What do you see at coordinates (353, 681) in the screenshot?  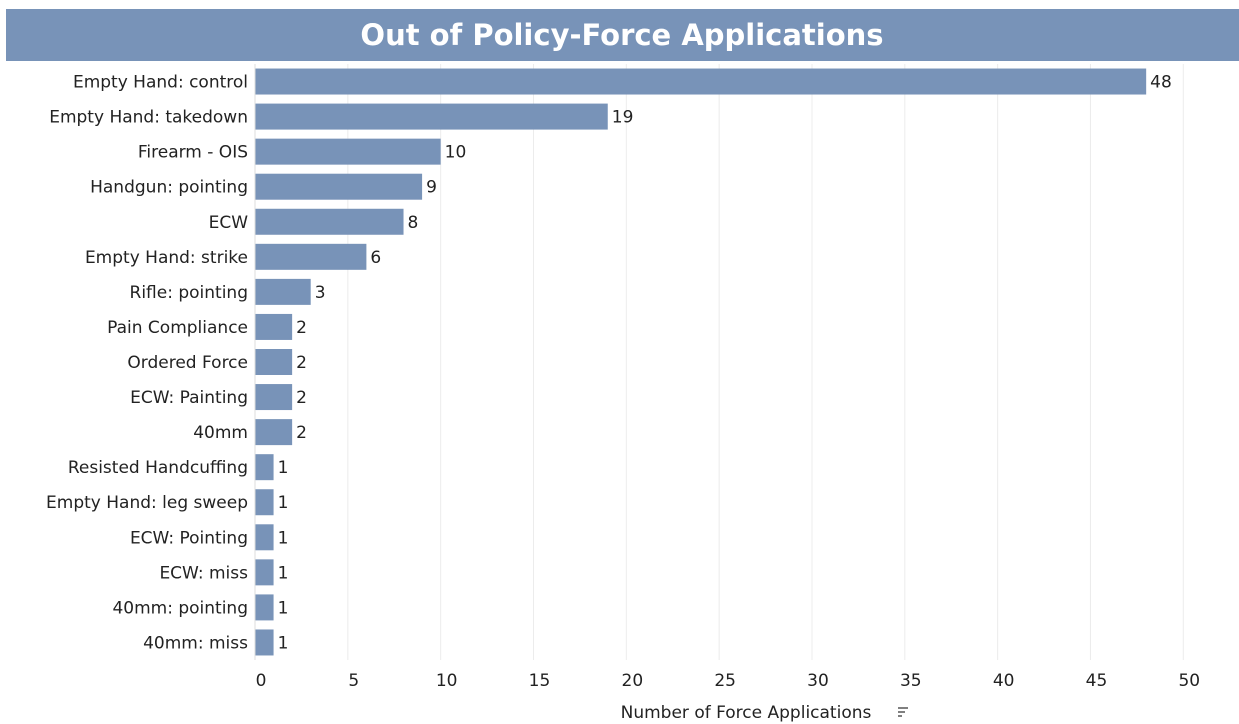 I see `x-tick-label: 5` at bounding box center [353, 681].